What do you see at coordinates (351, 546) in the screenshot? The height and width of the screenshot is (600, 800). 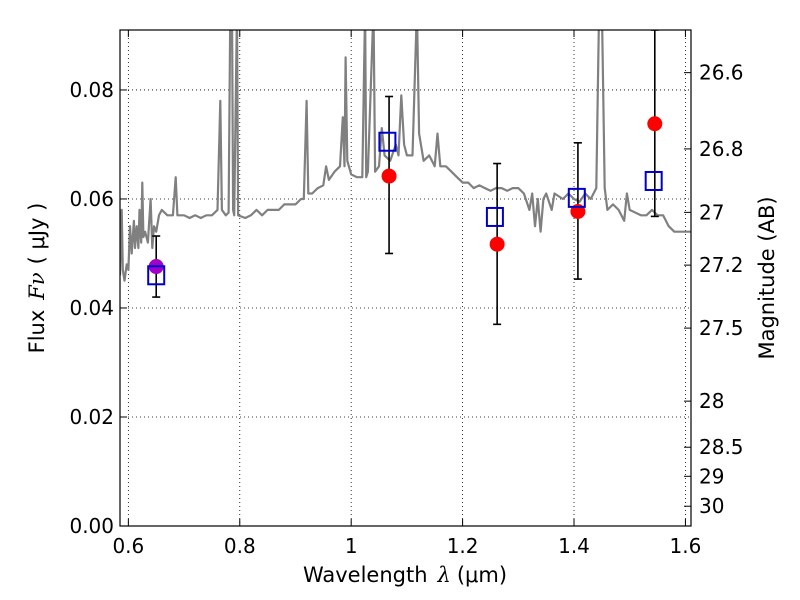 I see `x-tick-label: 1` at bounding box center [351, 546].